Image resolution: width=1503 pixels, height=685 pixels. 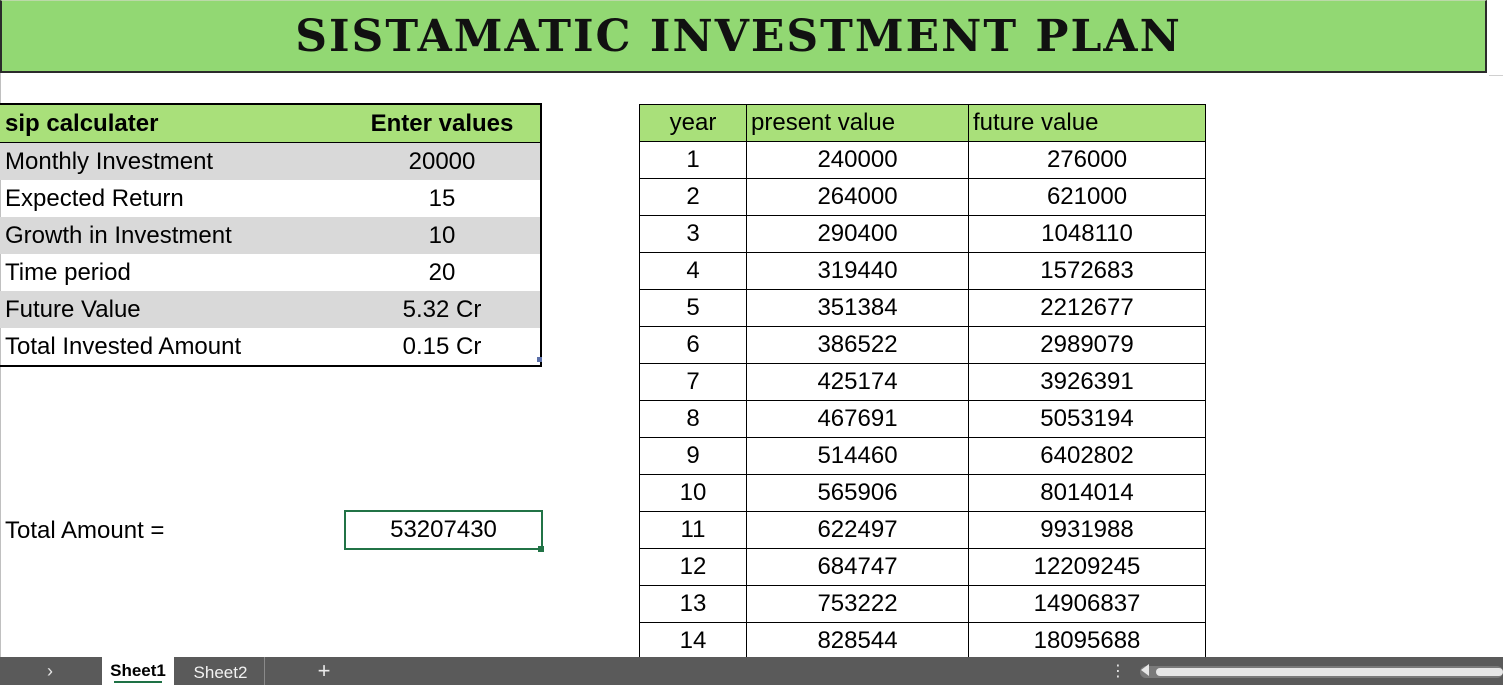 What do you see at coordinates (172, 123) in the screenshot?
I see `calculator-header-label: sip calculater` at bounding box center [172, 123].